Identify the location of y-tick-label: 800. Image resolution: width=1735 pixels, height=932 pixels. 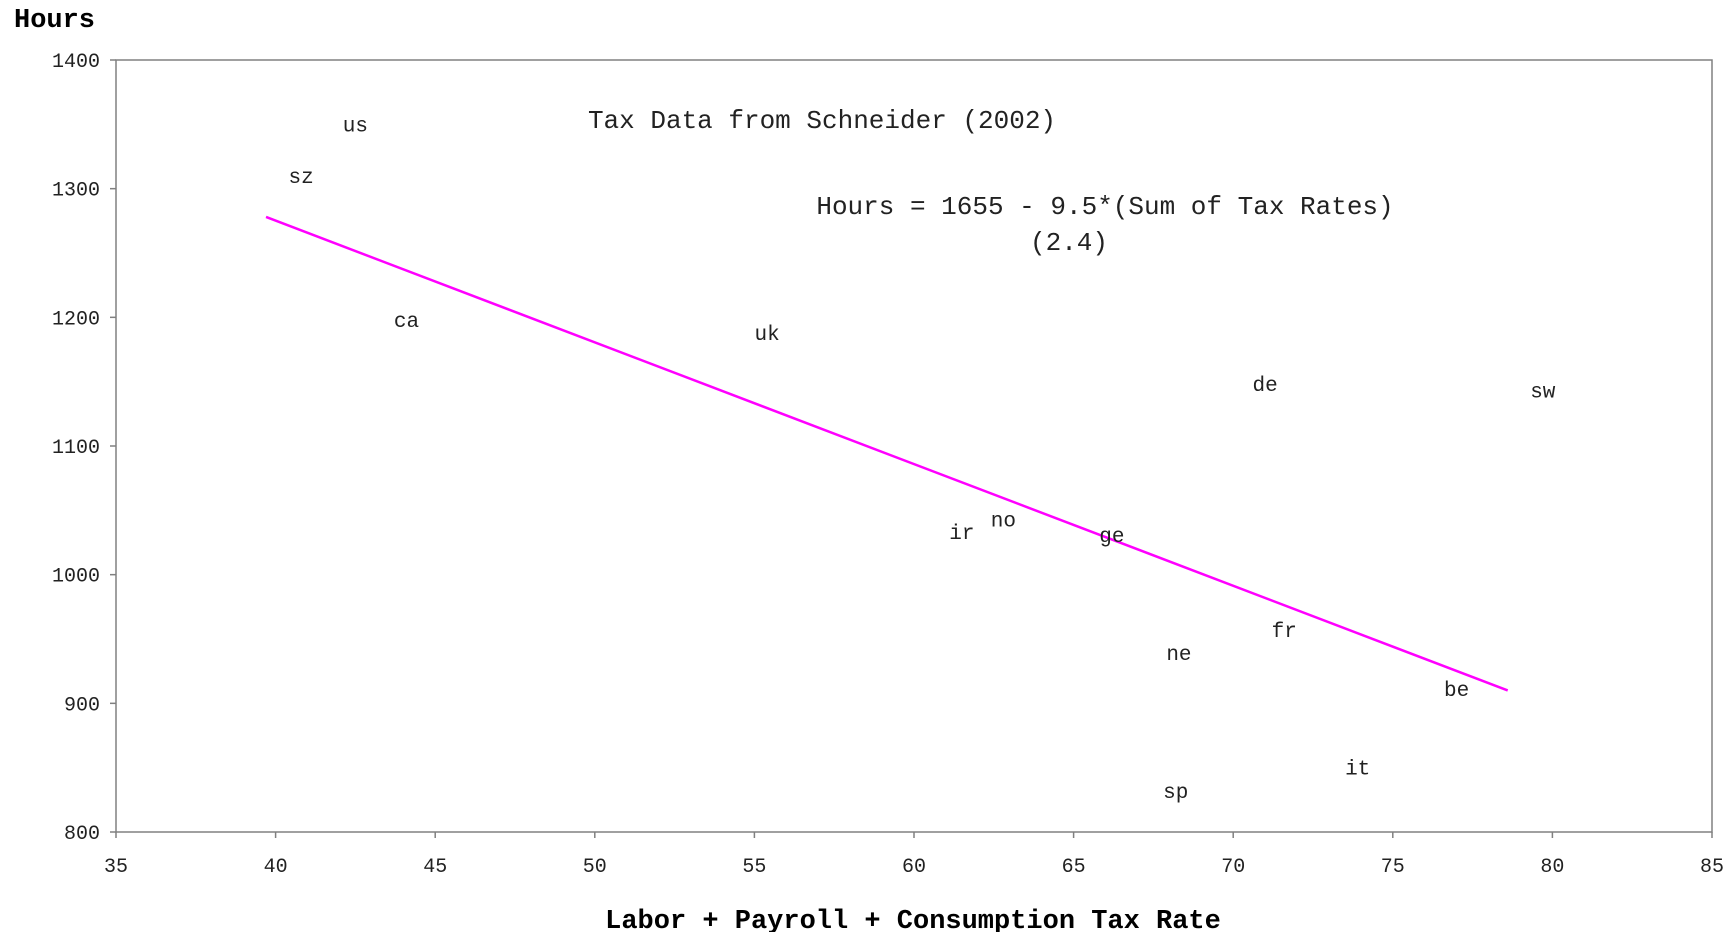
(82, 834).